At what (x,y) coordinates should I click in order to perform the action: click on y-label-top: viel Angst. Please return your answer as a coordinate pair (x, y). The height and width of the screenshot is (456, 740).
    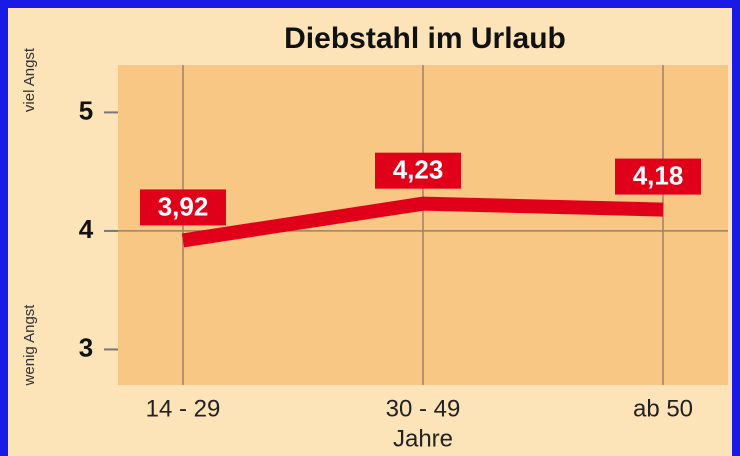
    Looking at the image, I should click on (29, 79).